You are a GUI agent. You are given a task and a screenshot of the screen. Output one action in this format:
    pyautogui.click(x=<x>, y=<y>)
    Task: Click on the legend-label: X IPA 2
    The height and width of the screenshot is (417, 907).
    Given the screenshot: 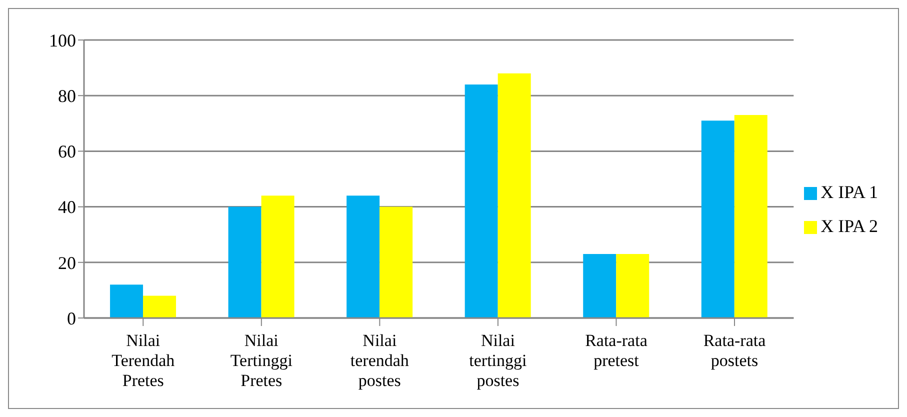 What is the action you would take?
    pyautogui.click(x=849, y=226)
    